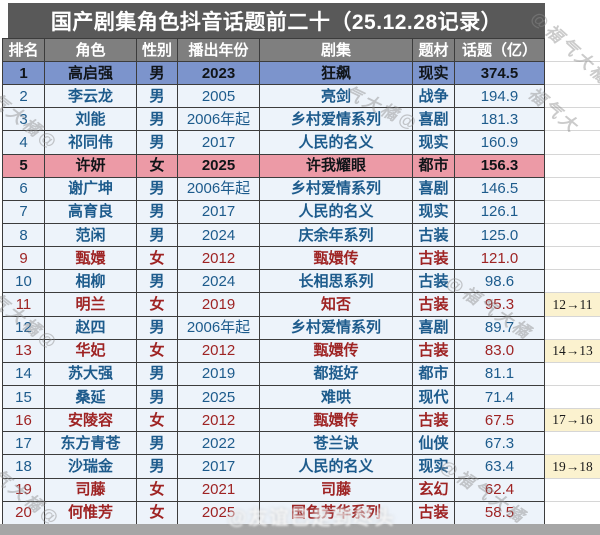  What do you see at coordinates (336, 444) in the screenshot?
I see `show-cell: 苍兰诀` at bounding box center [336, 444].